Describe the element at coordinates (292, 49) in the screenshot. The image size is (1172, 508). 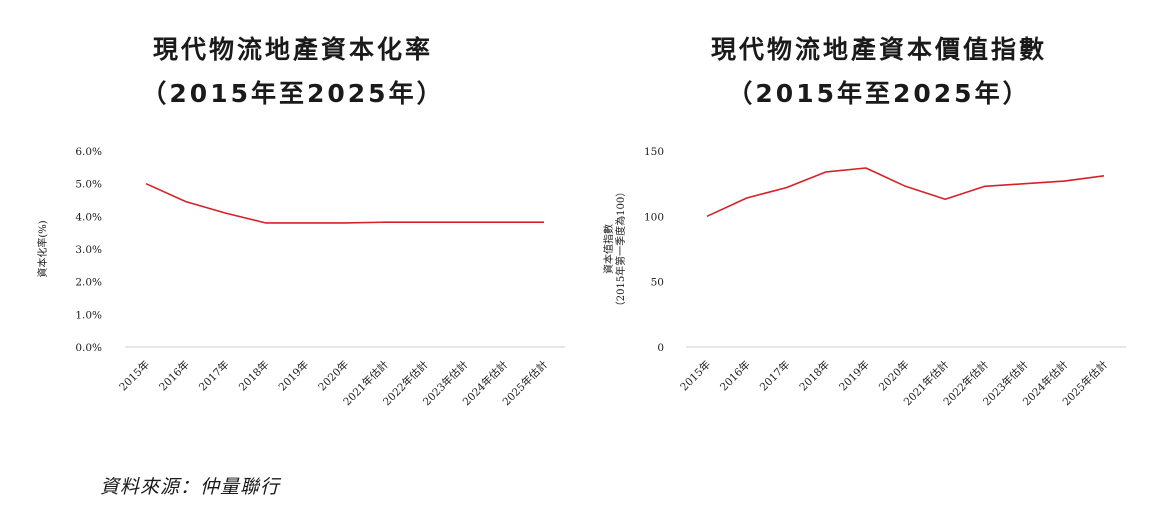
I see `chart-title-line1: 現代物流地產資本化率` at that location.